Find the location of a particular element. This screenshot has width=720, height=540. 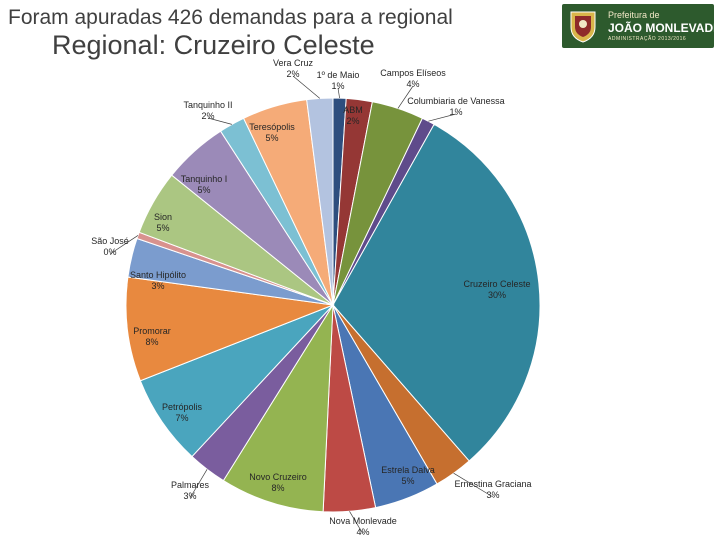

slice-name: Cruzeiro Celeste is located at coordinates (496, 284).